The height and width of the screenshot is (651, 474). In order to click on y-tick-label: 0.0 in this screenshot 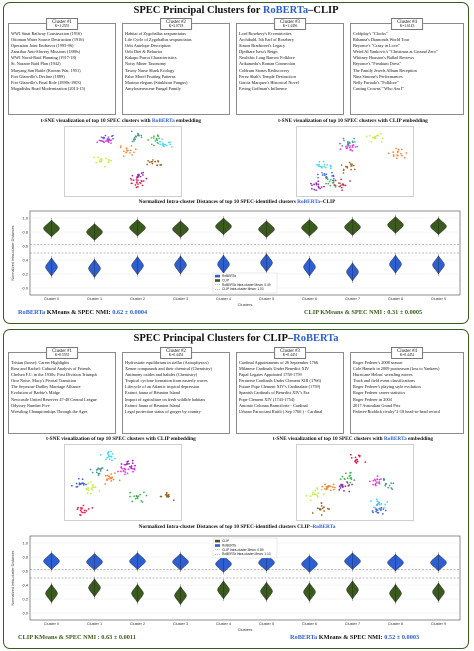, I will do `click(25, 613)`.